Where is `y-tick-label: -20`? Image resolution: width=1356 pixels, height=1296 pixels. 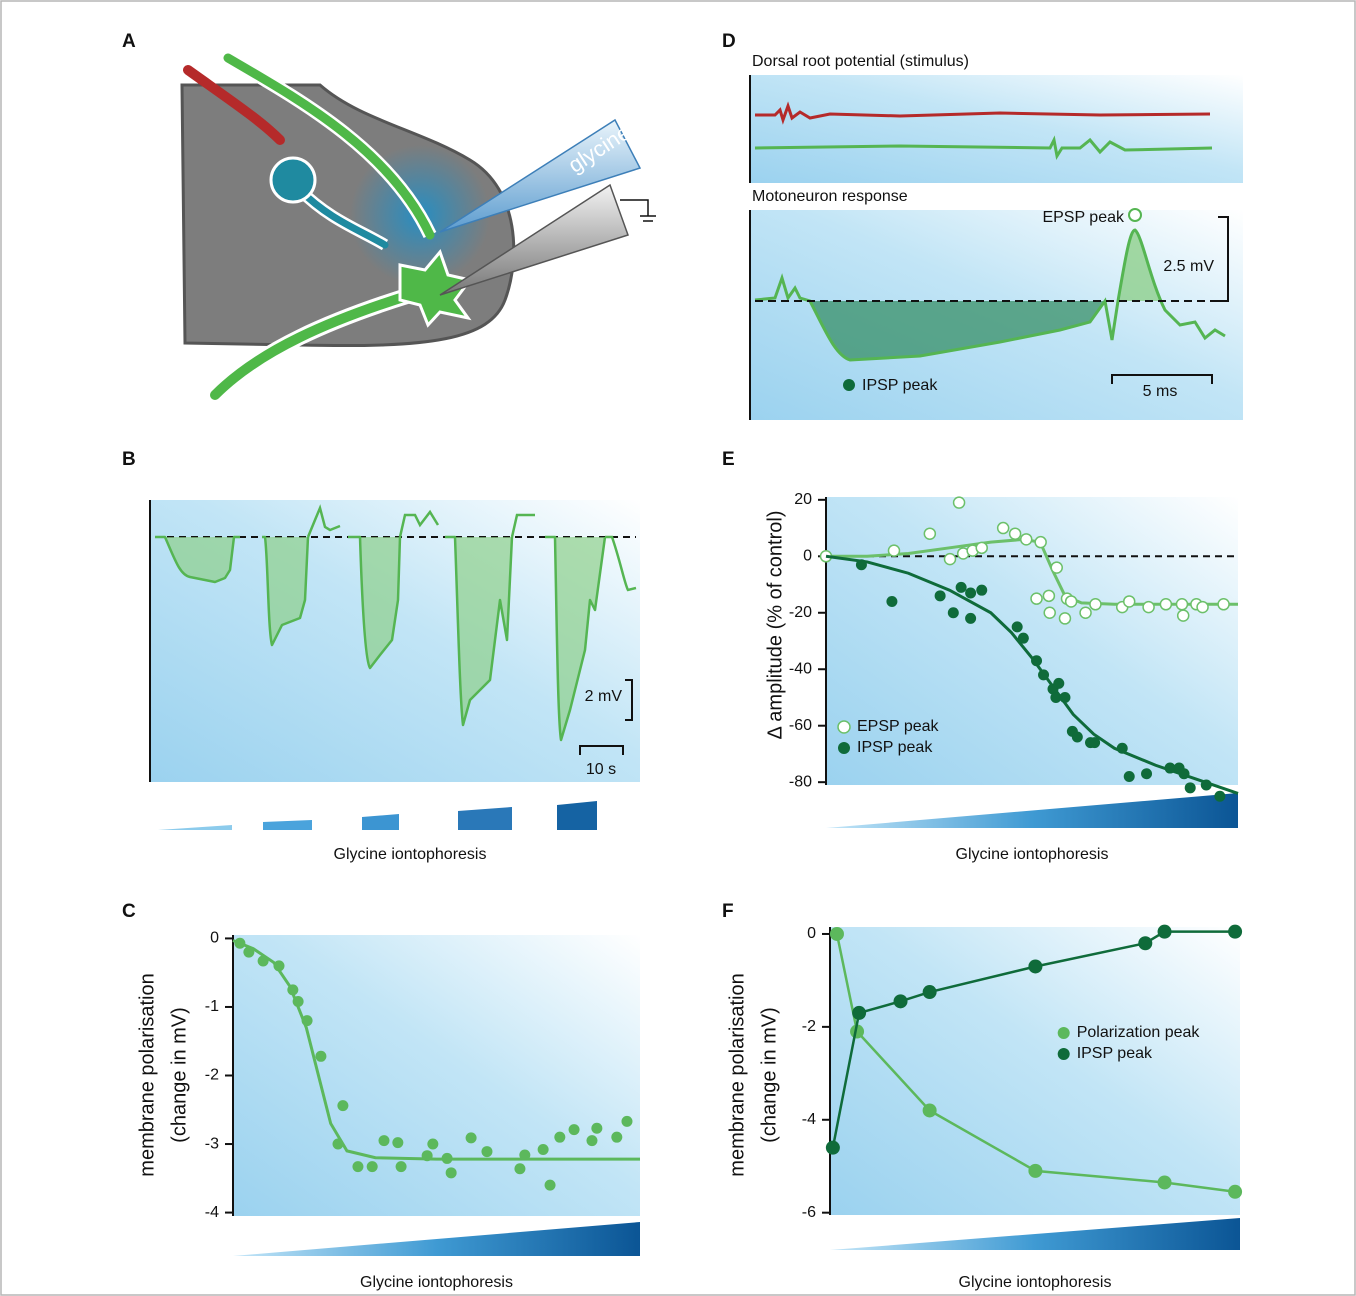
y-tick-label: -20 is located at coordinates (800, 612).